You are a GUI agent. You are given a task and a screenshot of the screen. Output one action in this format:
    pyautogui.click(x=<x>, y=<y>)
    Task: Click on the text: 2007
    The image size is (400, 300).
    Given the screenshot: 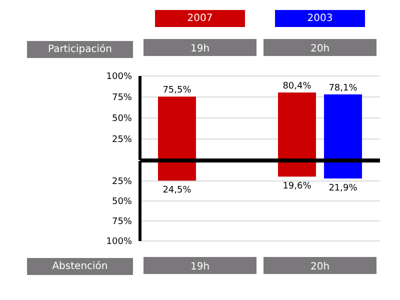 What is the action you would take?
    pyautogui.click(x=200, y=18)
    